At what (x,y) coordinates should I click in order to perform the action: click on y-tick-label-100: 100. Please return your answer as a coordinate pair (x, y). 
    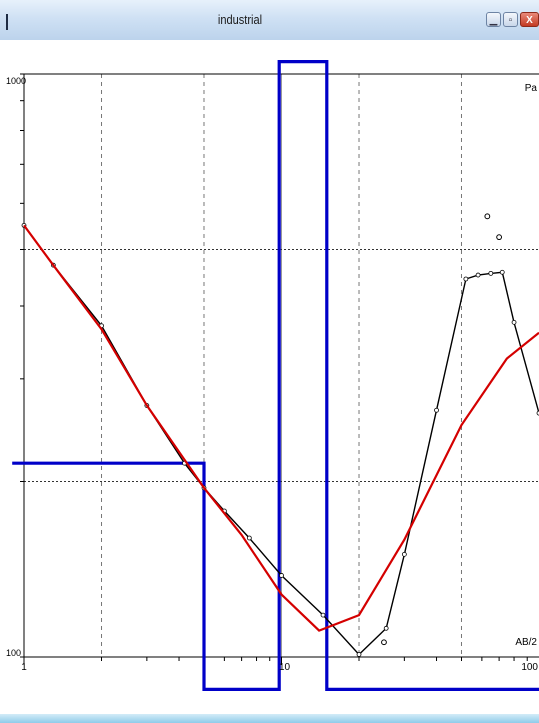
    Looking at the image, I should click on (13, 653).